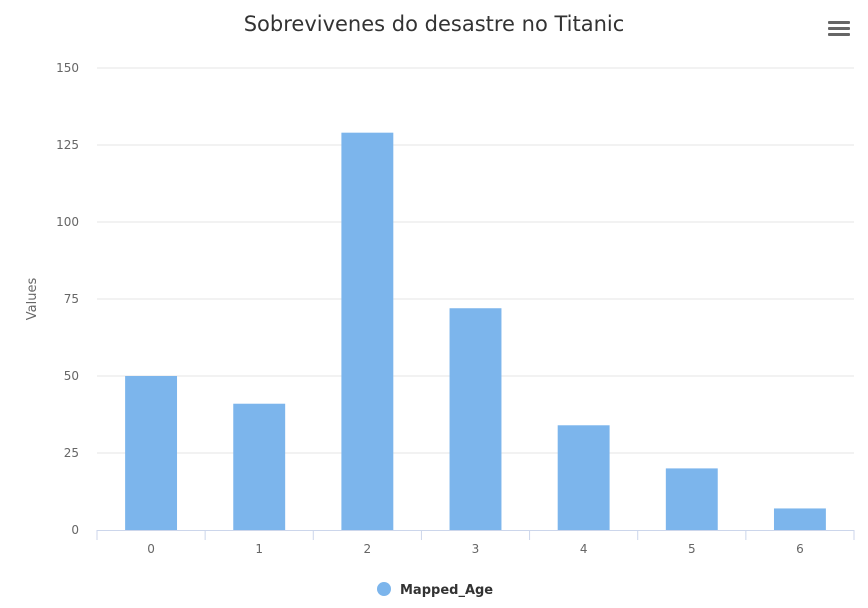  Describe the element at coordinates (32, 299) in the screenshot. I see `y-axis-title: Values` at that location.